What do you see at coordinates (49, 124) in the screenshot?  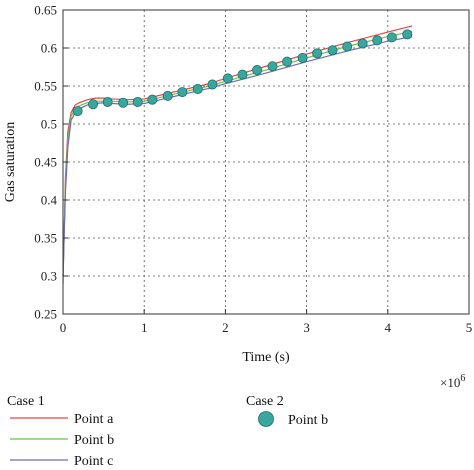 I see `y-tick-label: 0.5` at bounding box center [49, 124].